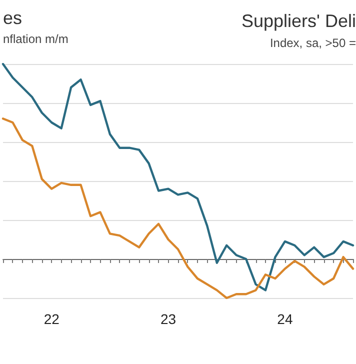 The width and height of the screenshot is (356, 364). Describe the element at coordinates (285, 319) in the screenshot. I see `x-tick-label: 24` at that location.